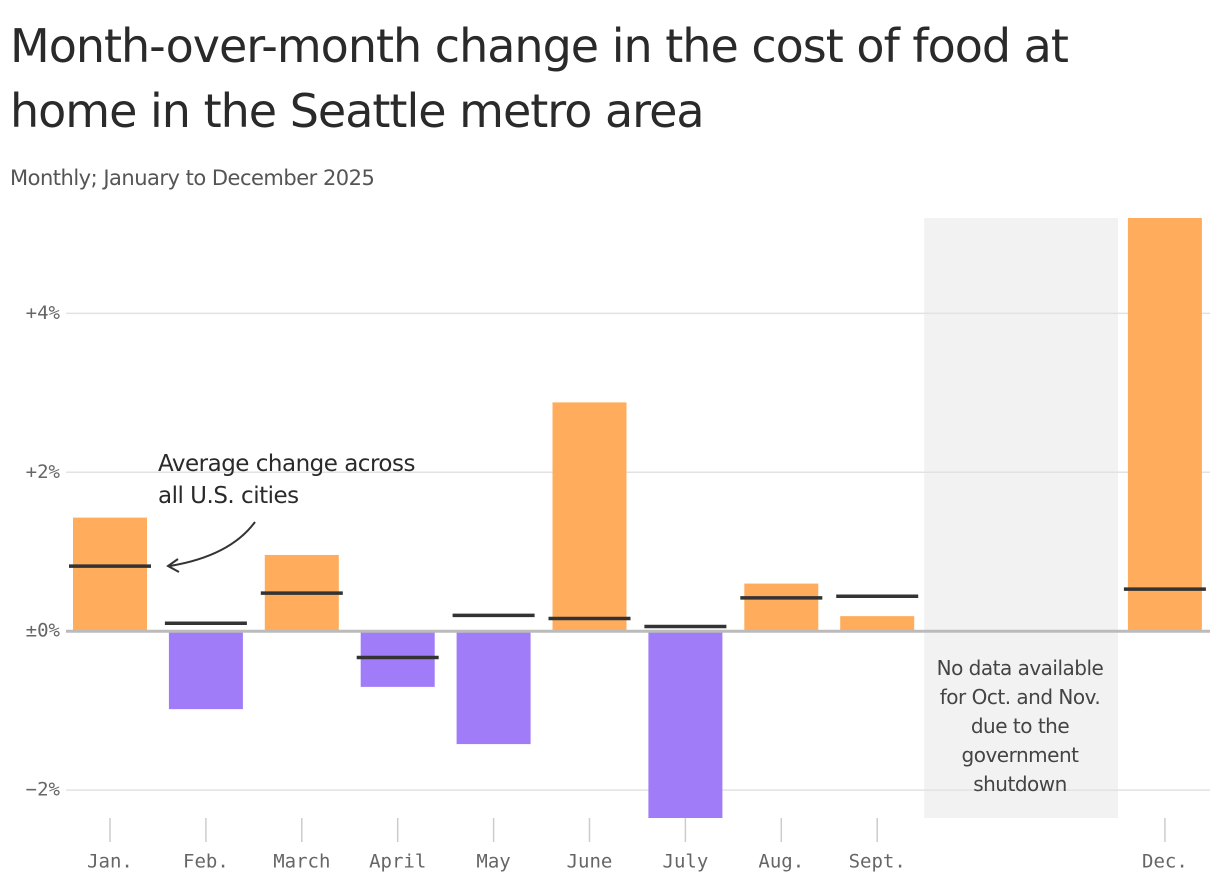  I want to click on chart-subtitle: Monthly; January to December 2025, so click(192, 178).